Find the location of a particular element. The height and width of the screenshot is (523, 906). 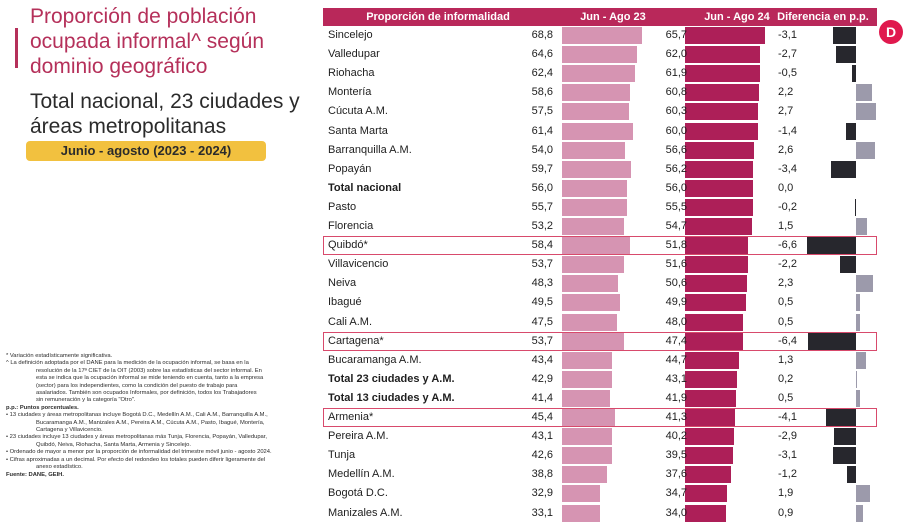

footnote-line: Fuente: DANE, GEIH. is located at coordinates (35, 474).